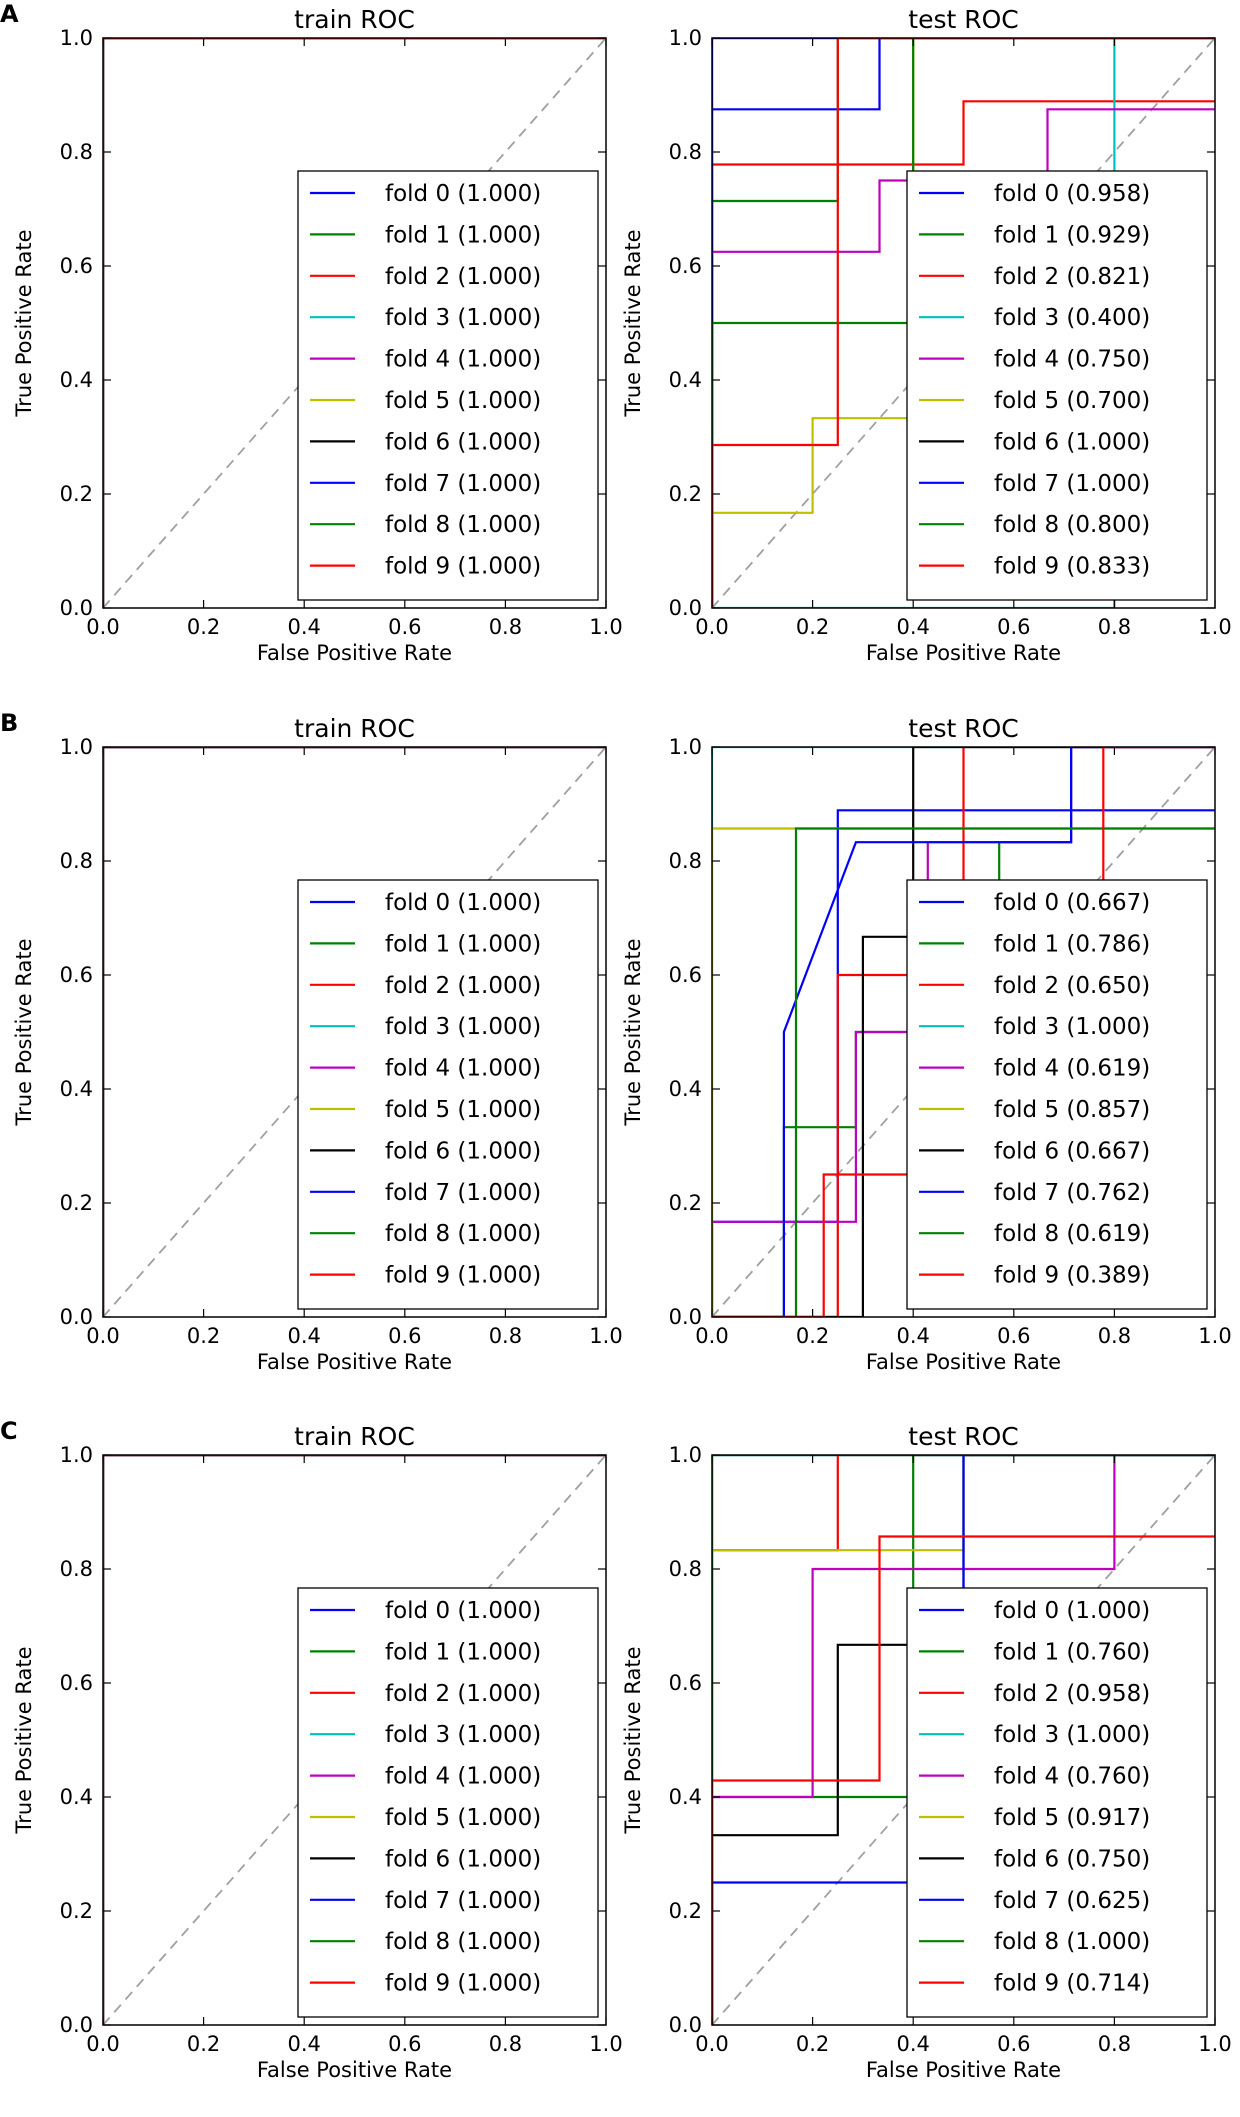 This screenshot has width=1240, height=2117. Describe the element at coordinates (1072, 1069) in the screenshot. I see `legend-label-fold-4: fold 4 (0.619)` at that location.